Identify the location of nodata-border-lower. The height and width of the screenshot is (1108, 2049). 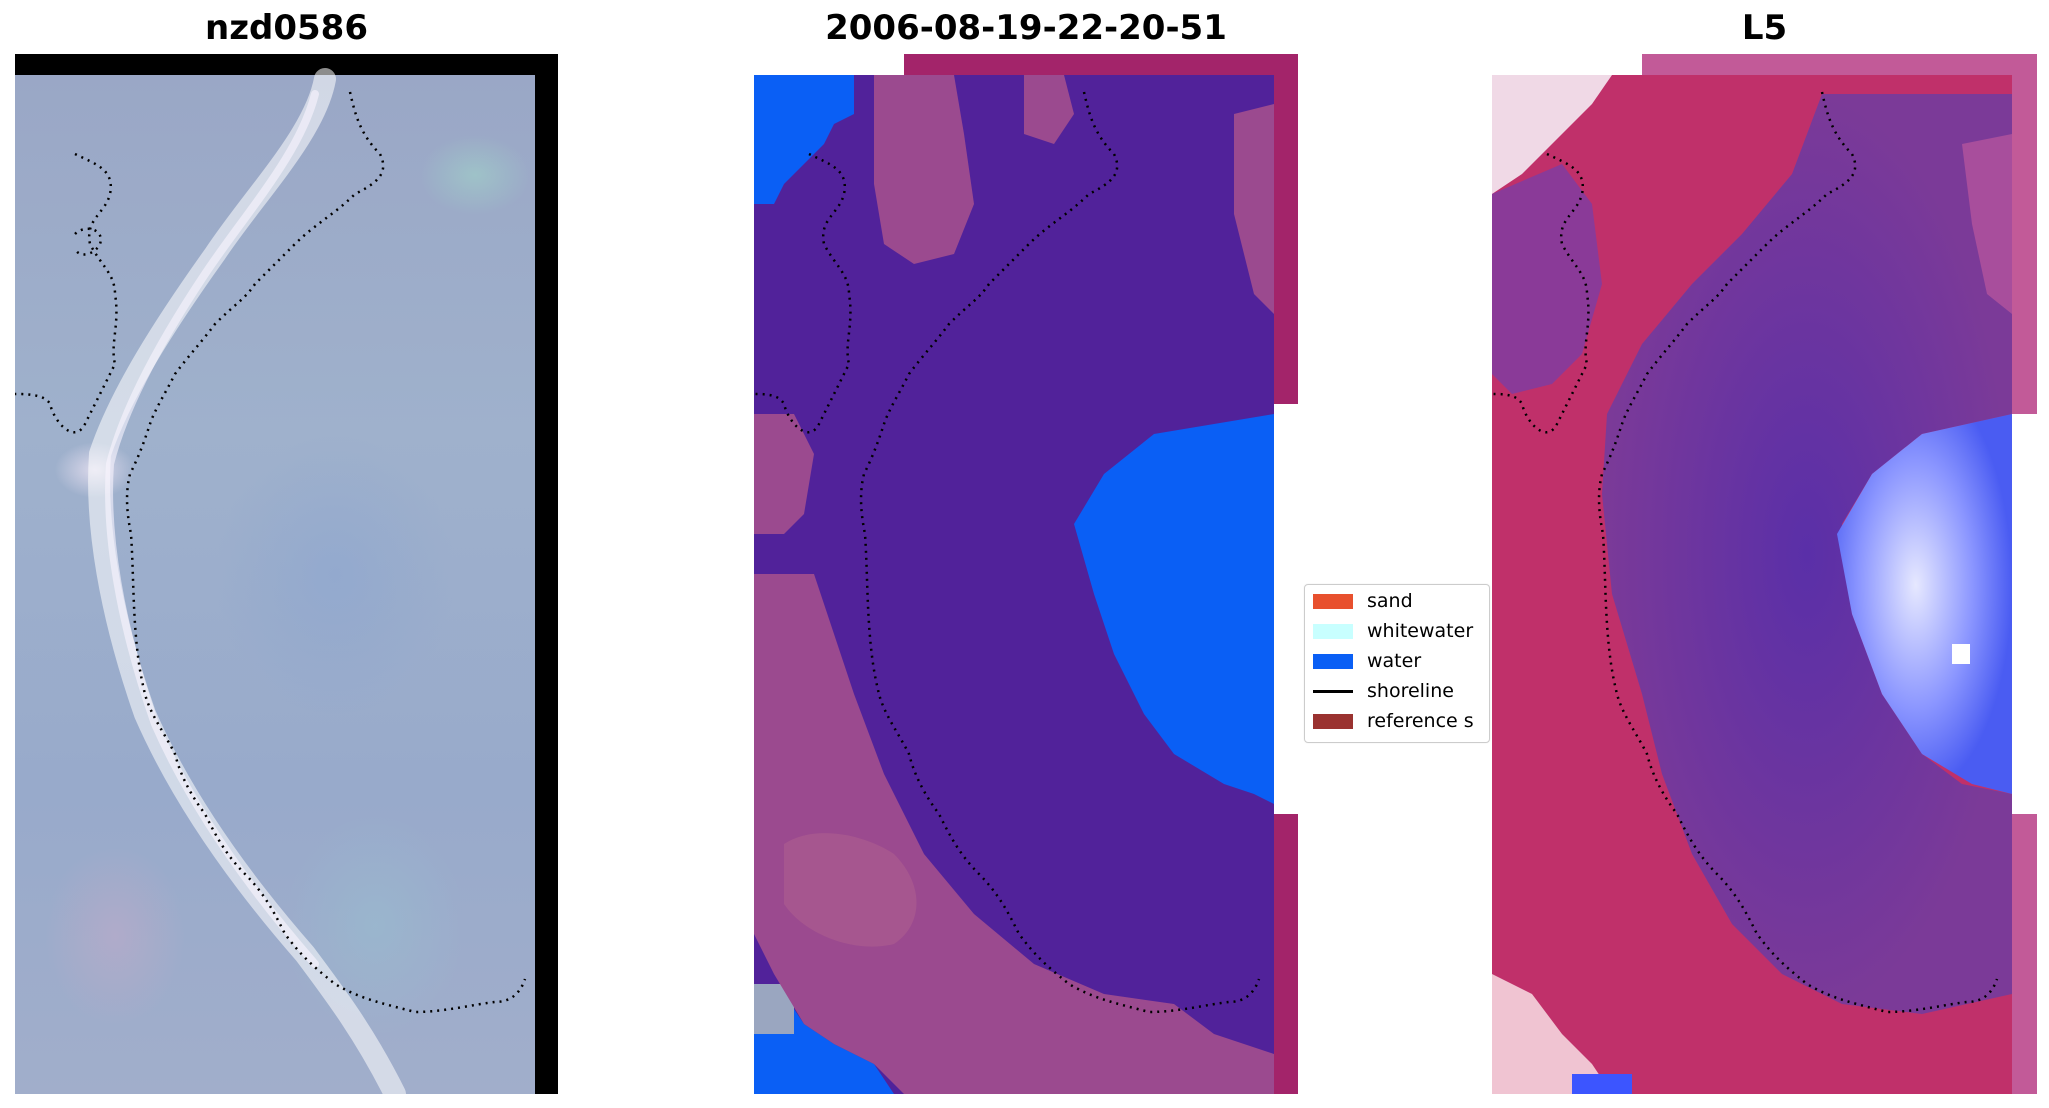
(1286, 954).